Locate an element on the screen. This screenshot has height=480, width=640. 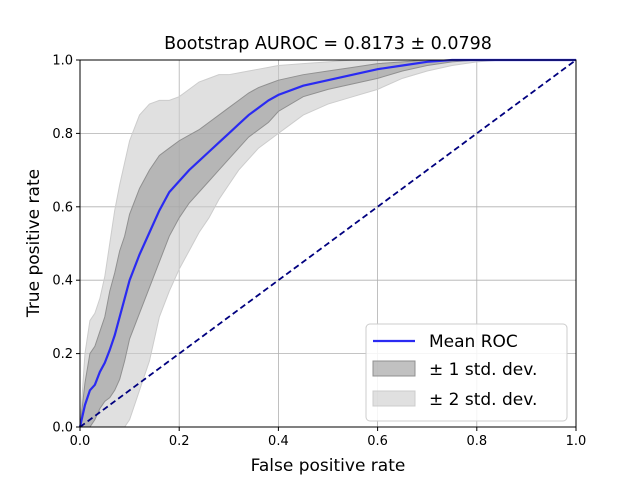
legend: Mean ROC ± 1 std. dev. ± 2 std. dev. is located at coordinates (466, 372).